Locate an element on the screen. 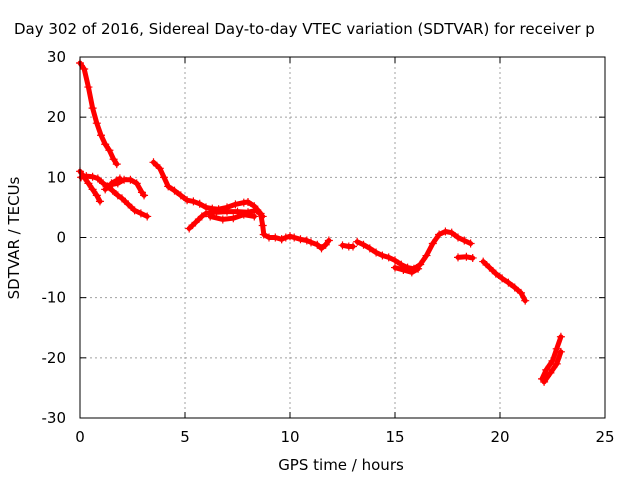  y-tick-labels: -30 -20 -10 0 10 20 30 is located at coordinates (54, 237).